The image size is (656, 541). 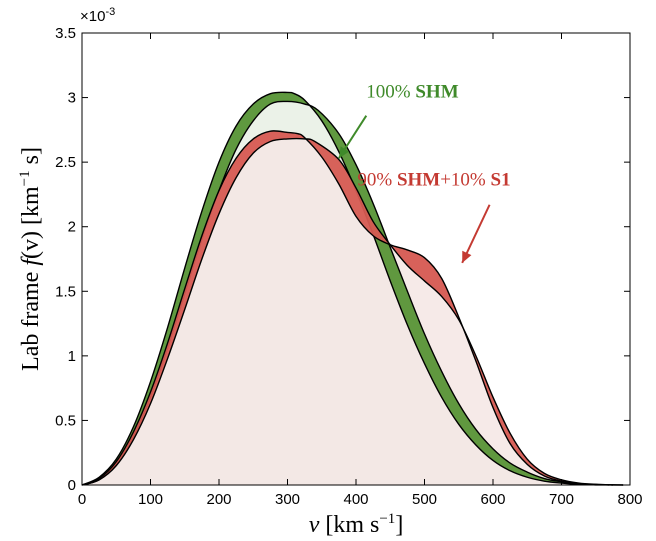 I want to click on x-tick-label-600: 600, so click(x=492, y=499).